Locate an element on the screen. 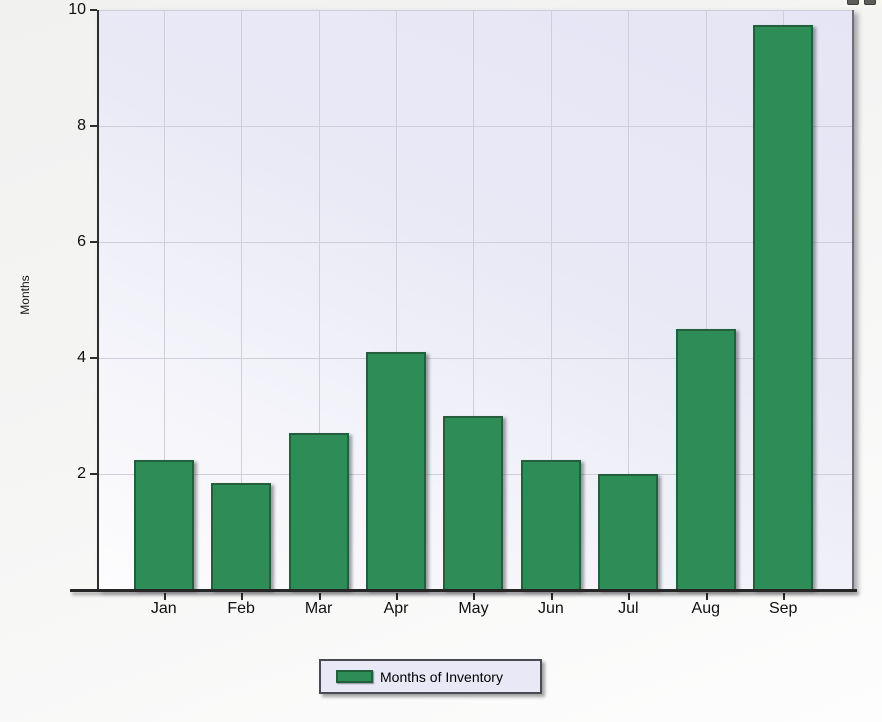 The width and height of the screenshot is (882, 722). x-tick-label-feb: Feb is located at coordinates (241, 608).